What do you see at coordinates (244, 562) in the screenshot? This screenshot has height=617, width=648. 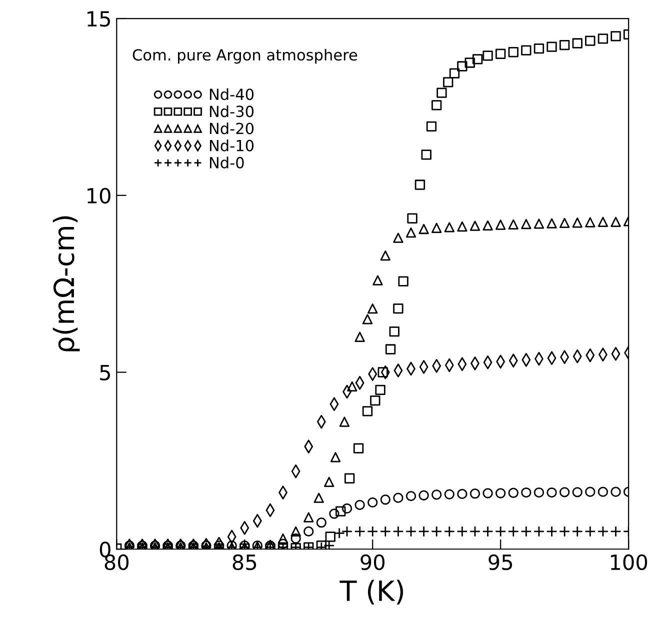 I see `x-tick-label: 85` at bounding box center [244, 562].